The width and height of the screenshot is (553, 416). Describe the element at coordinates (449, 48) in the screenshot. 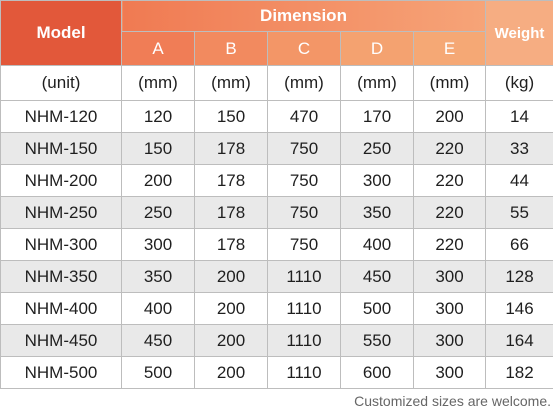

I see `dimension-e-header: E` at that location.